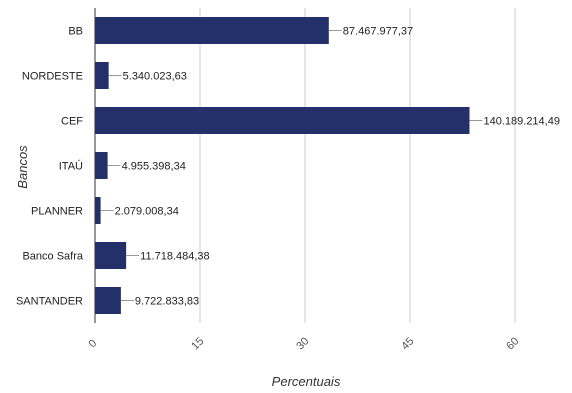  What do you see at coordinates (52, 257) in the screenshot?
I see `category-label: Banco Safra` at bounding box center [52, 257].